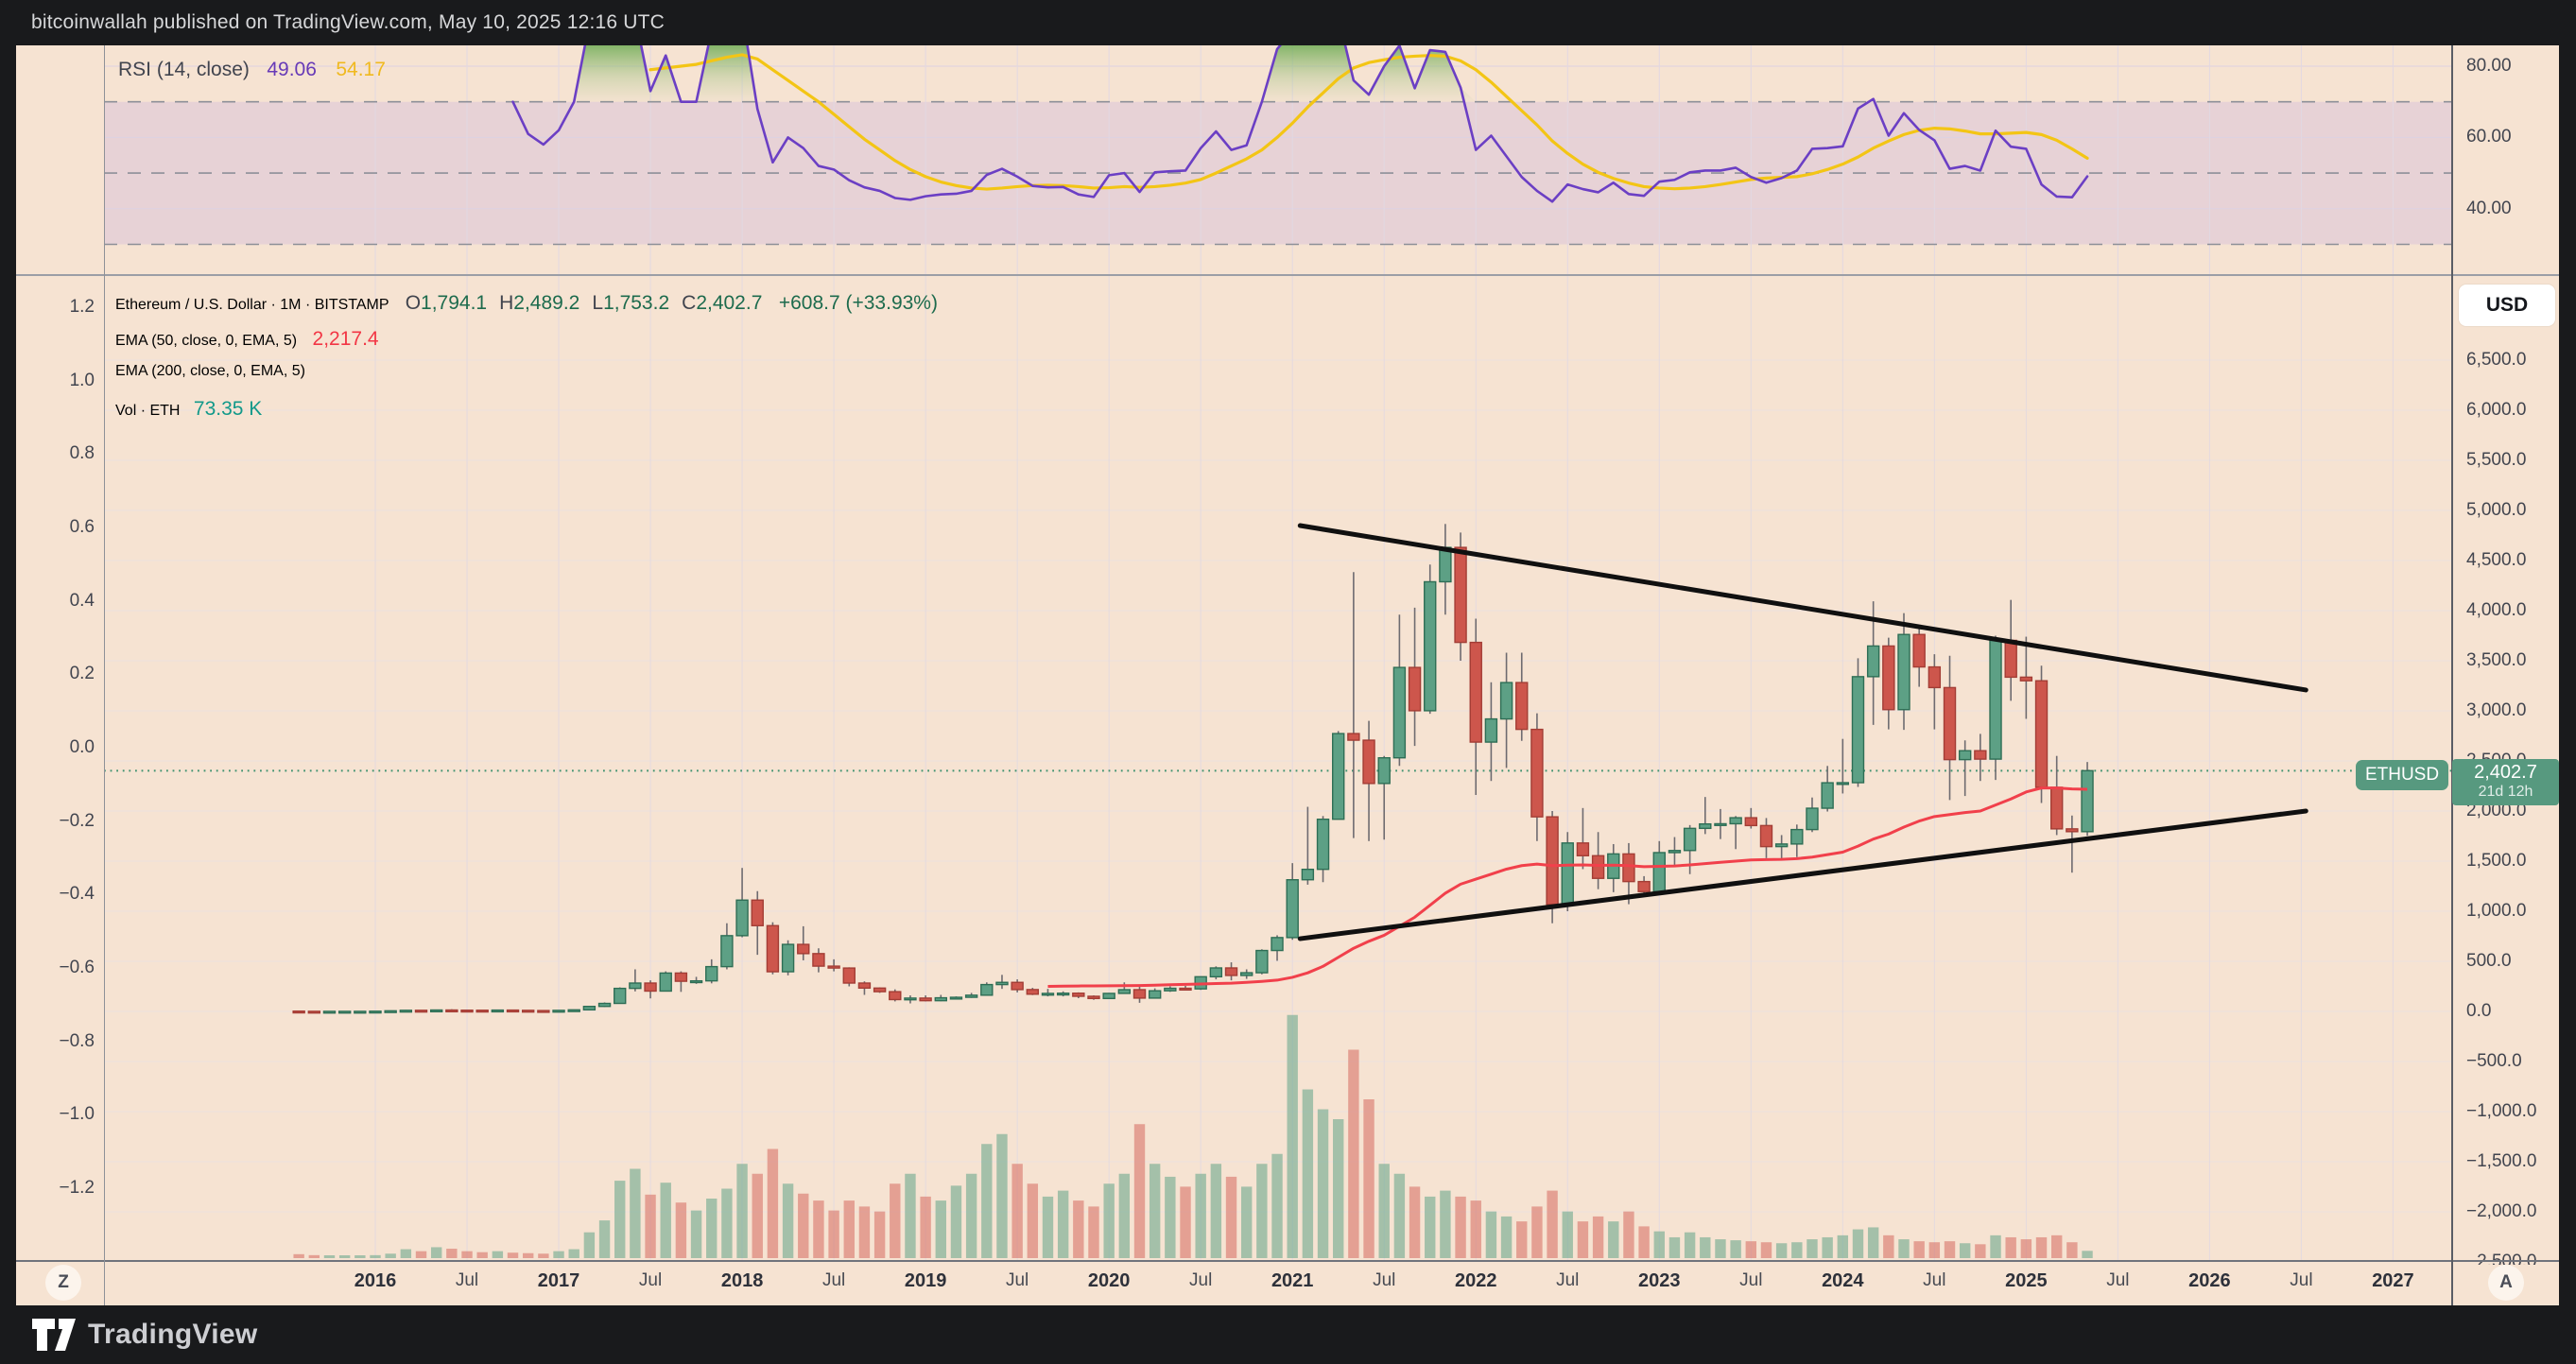  What do you see at coordinates (1288, 1261) in the screenshot?
I see `time-axis-border` at bounding box center [1288, 1261].